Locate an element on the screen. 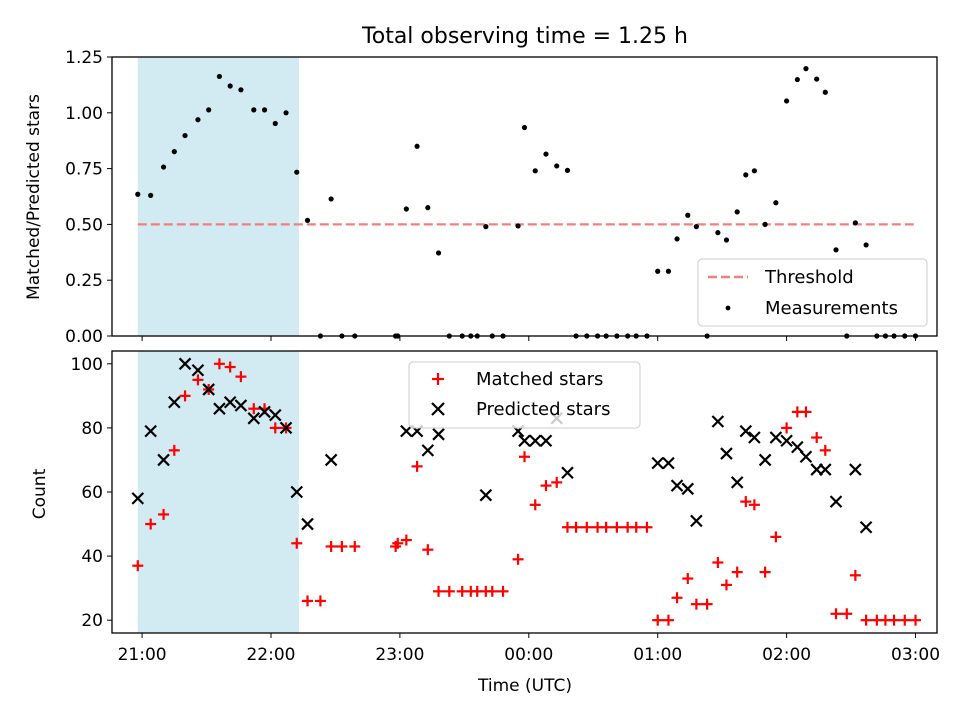  x-tick-label: 21:00 is located at coordinates (142, 655).